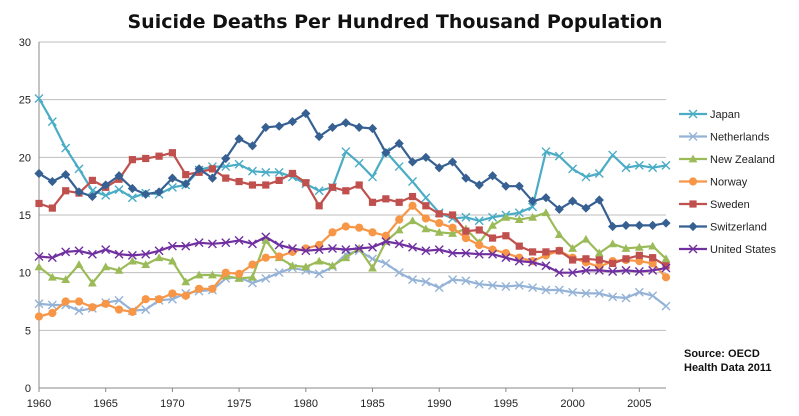 The image size is (799, 416). I want to click on source-note-line-1: Source: OECD, so click(722, 354).